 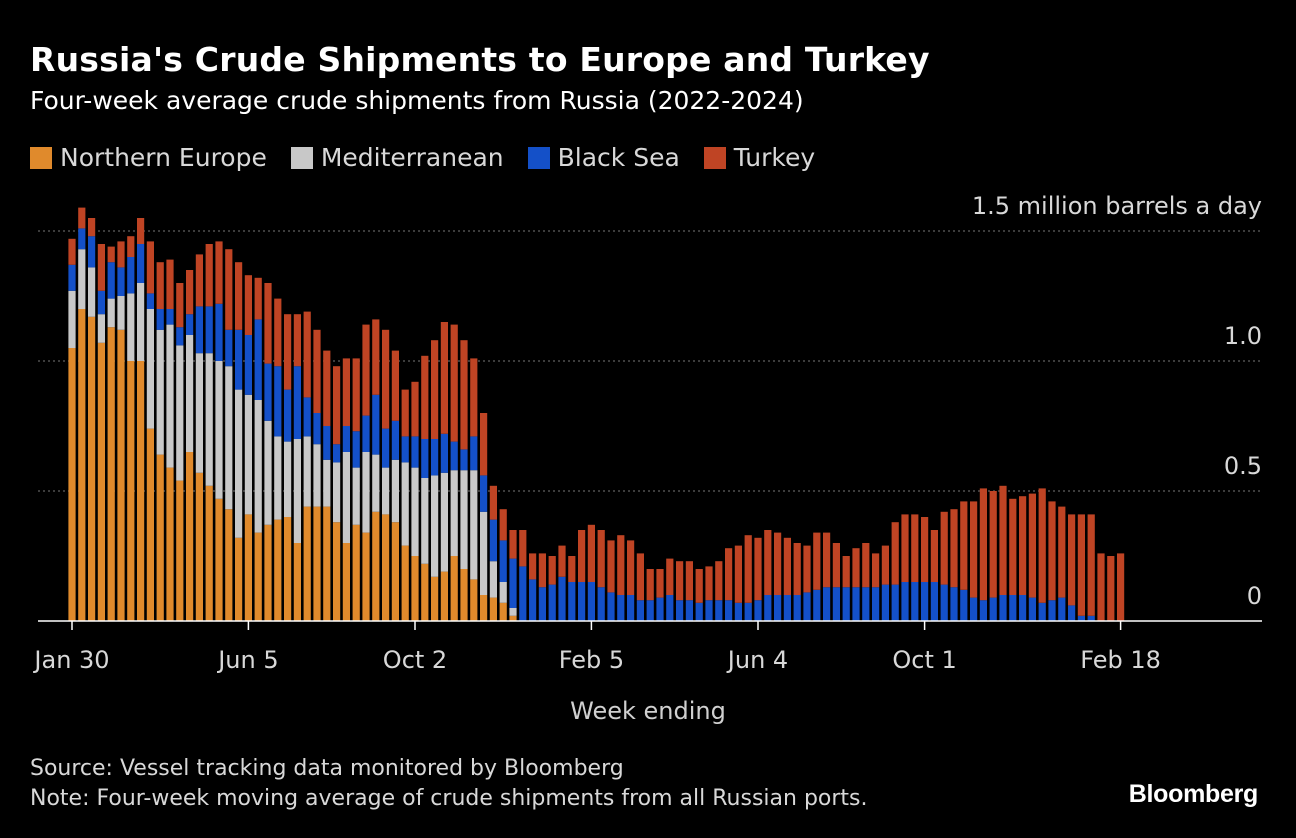 I want to click on x-tick-label: Oct 1, so click(x=924, y=660).